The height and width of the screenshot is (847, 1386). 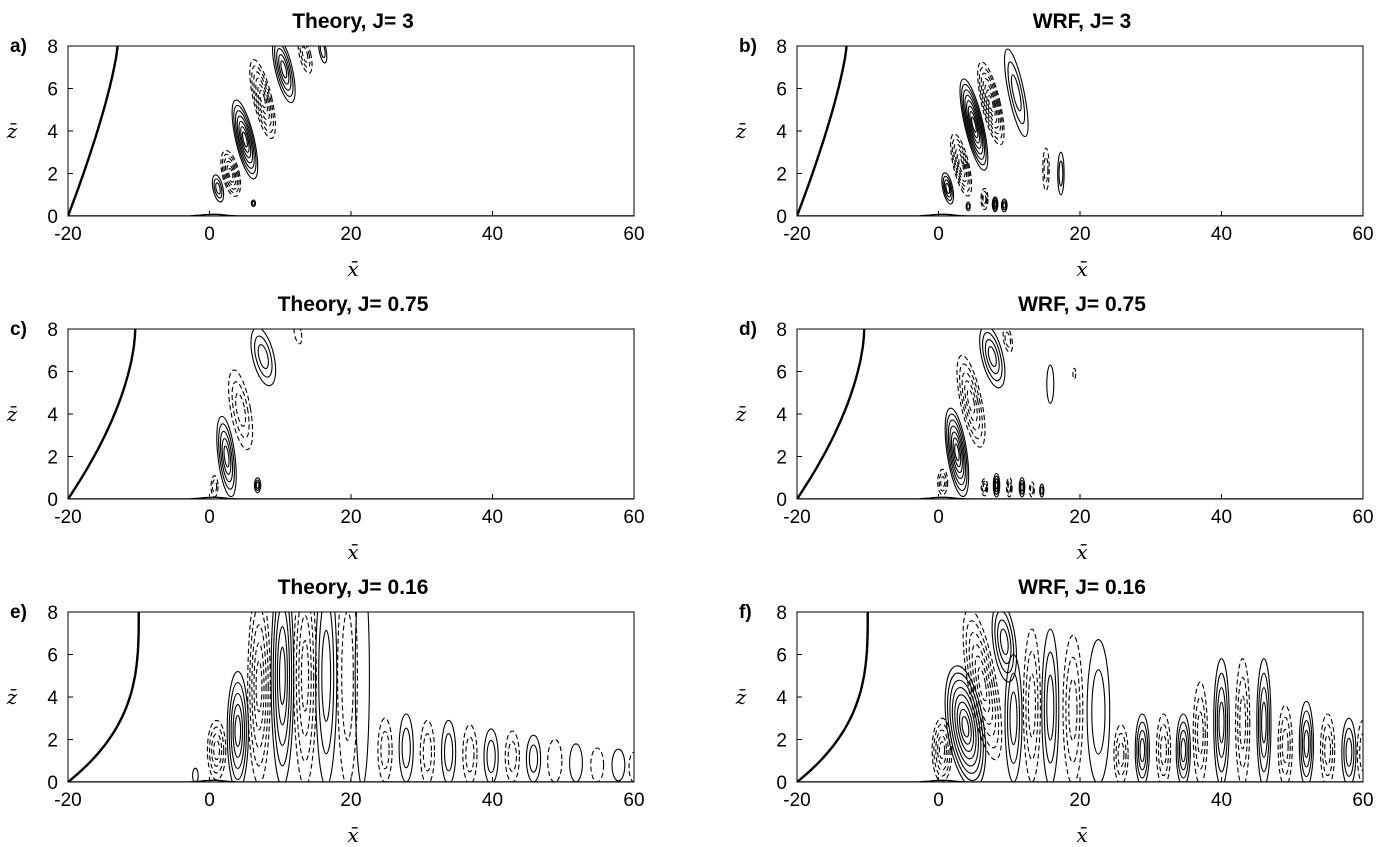 I want to click on panel-d-title: WRF, J= 0.75, so click(x=1082, y=304).